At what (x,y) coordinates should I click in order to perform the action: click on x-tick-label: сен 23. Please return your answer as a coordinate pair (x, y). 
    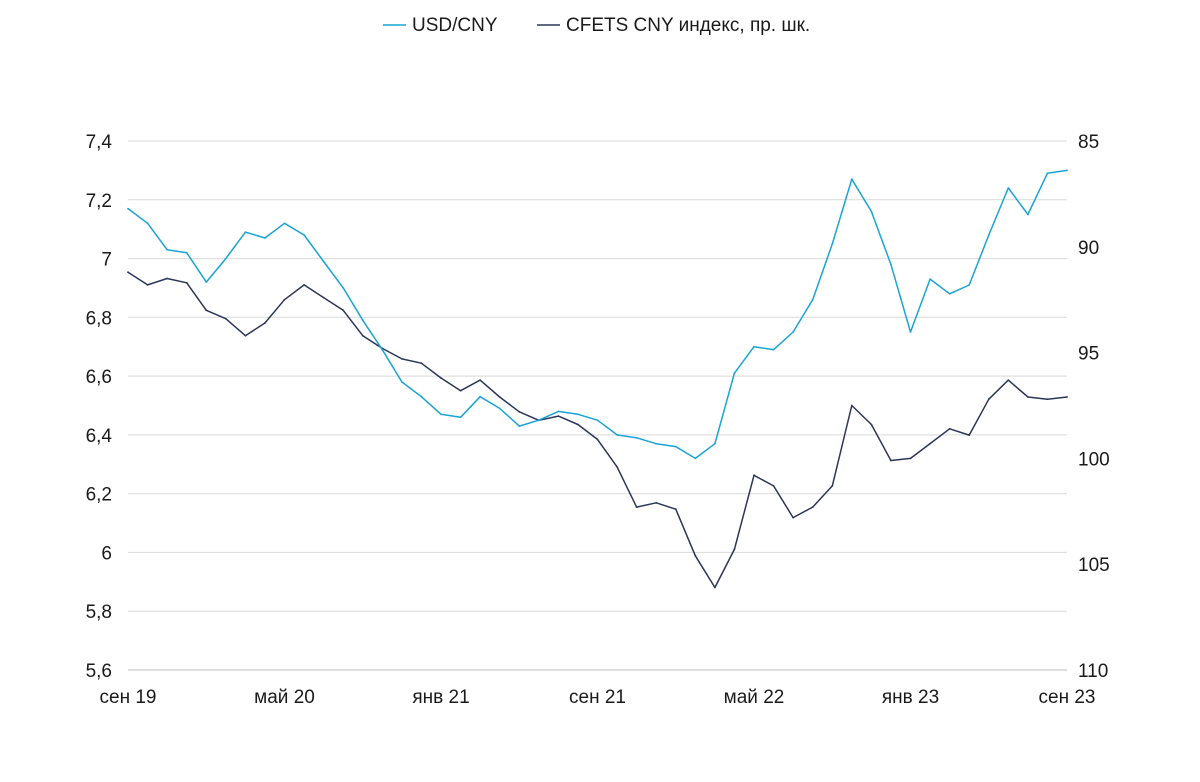
    Looking at the image, I should click on (1067, 697).